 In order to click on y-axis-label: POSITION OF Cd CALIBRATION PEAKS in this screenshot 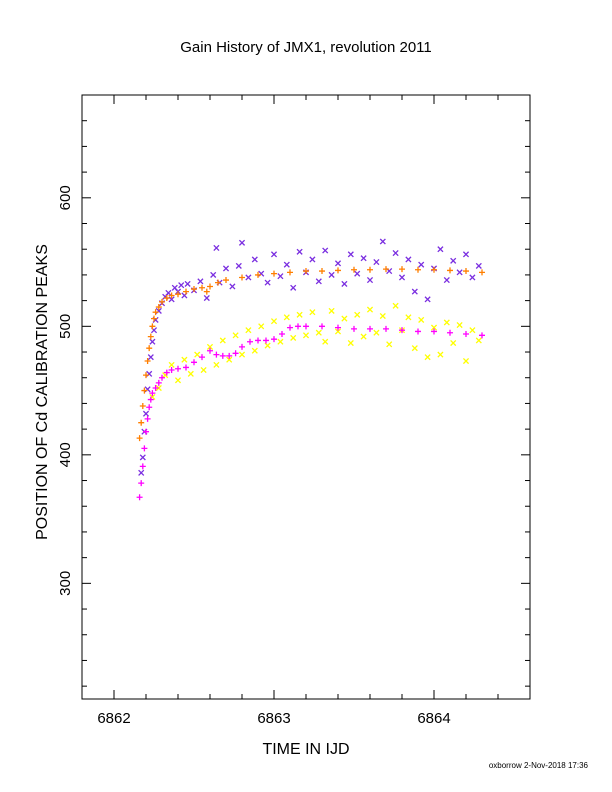, I will do `click(42, 392)`.